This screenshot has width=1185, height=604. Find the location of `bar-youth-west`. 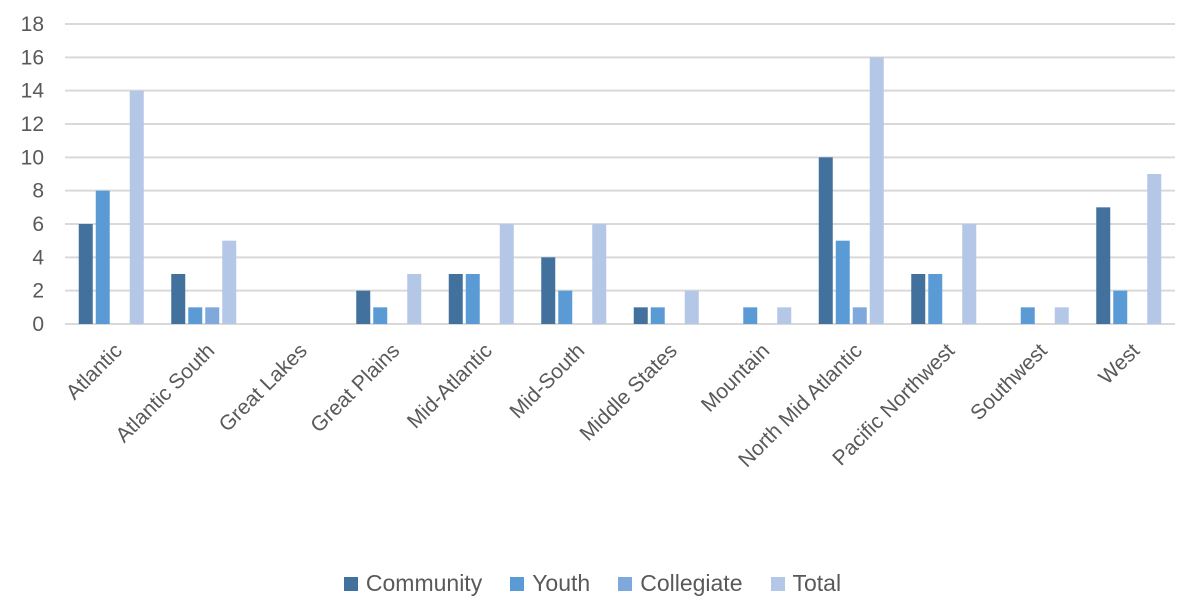

bar-youth-west is located at coordinates (1120, 307).